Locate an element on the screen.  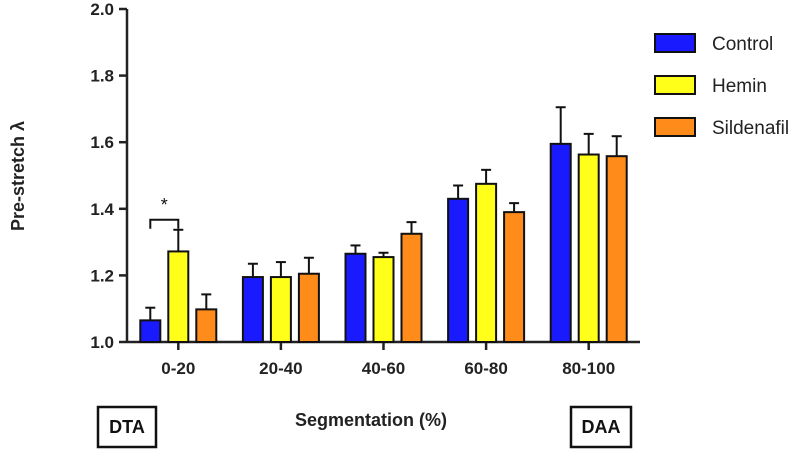
y-axis-title: Pre-stretch λ is located at coordinates (18, 176).